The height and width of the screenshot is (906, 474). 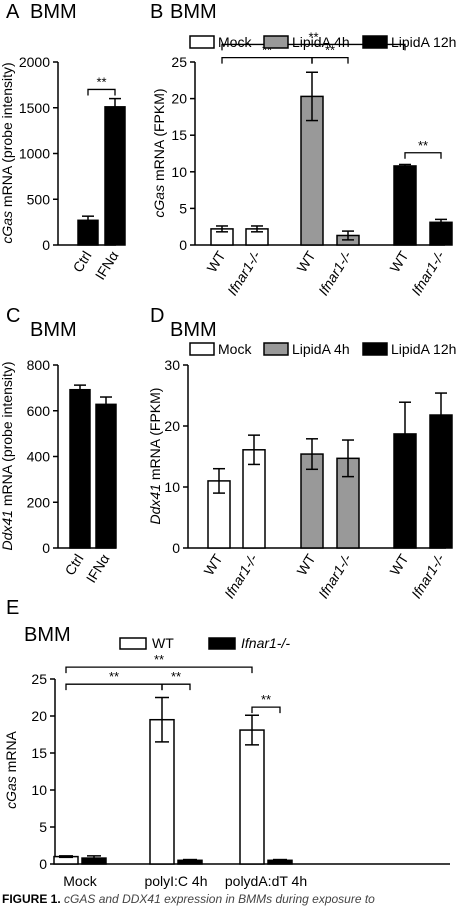 I want to click on panel-c-y-tick-label: 0, so click(x=46, y=548).